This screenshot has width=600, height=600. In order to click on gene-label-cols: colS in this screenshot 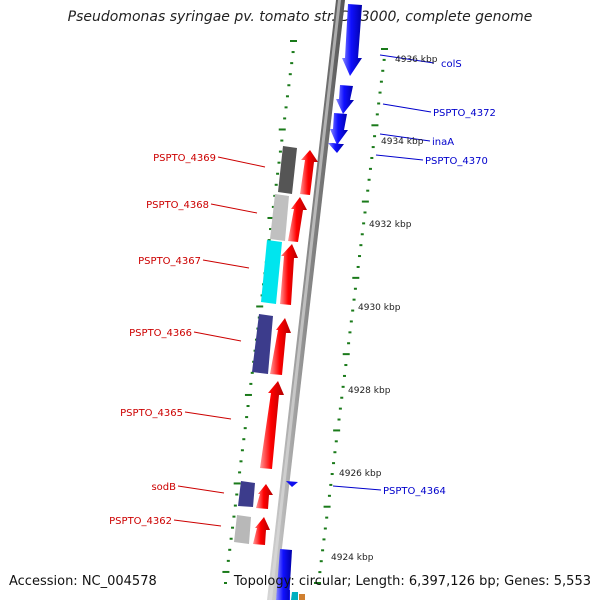, I will do `click(451, 64)`.